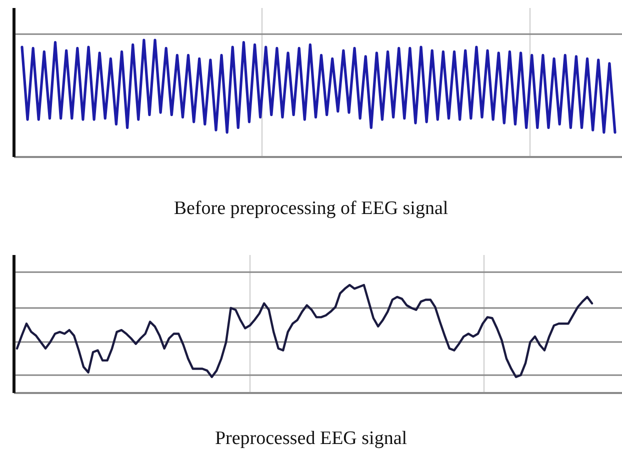 Image resolution: width=622 pixels, height=460 pixels. Describe the element at coordinates (311, 438) in the screenshot. I see `text: Preprocessed EEG signal` at that location.